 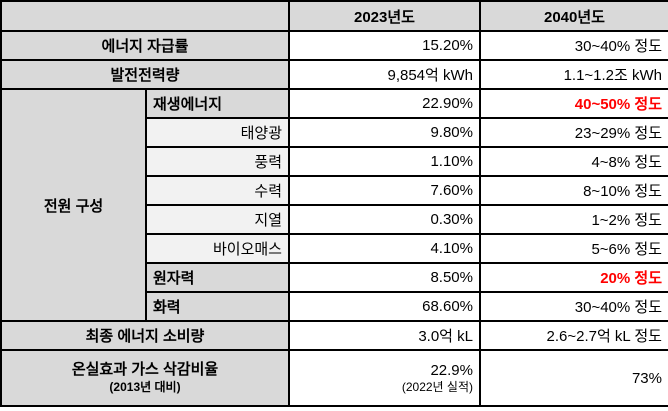 What do you see at coordinates (437, 387) in the screenshot?
I see `ghg-2023-actual-note: (2022년 실적)` at bounding box center [437, 387].